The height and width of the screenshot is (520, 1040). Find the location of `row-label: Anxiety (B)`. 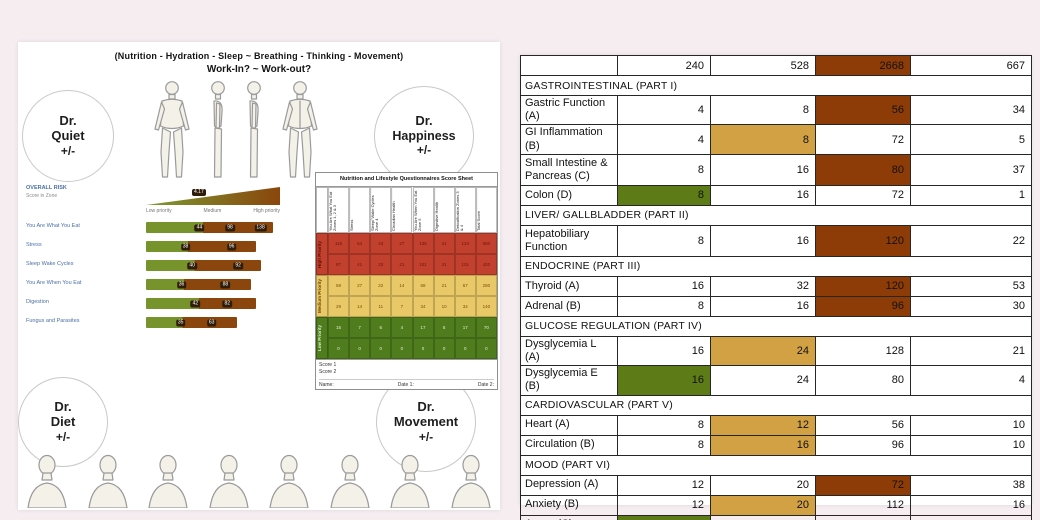

row-label: Anxiety (B) is located at coordinates (569, 505).